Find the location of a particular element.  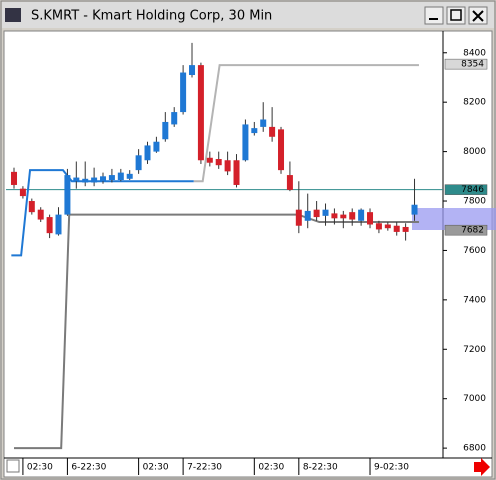

minimize-button is located at coordinates (434, 15).